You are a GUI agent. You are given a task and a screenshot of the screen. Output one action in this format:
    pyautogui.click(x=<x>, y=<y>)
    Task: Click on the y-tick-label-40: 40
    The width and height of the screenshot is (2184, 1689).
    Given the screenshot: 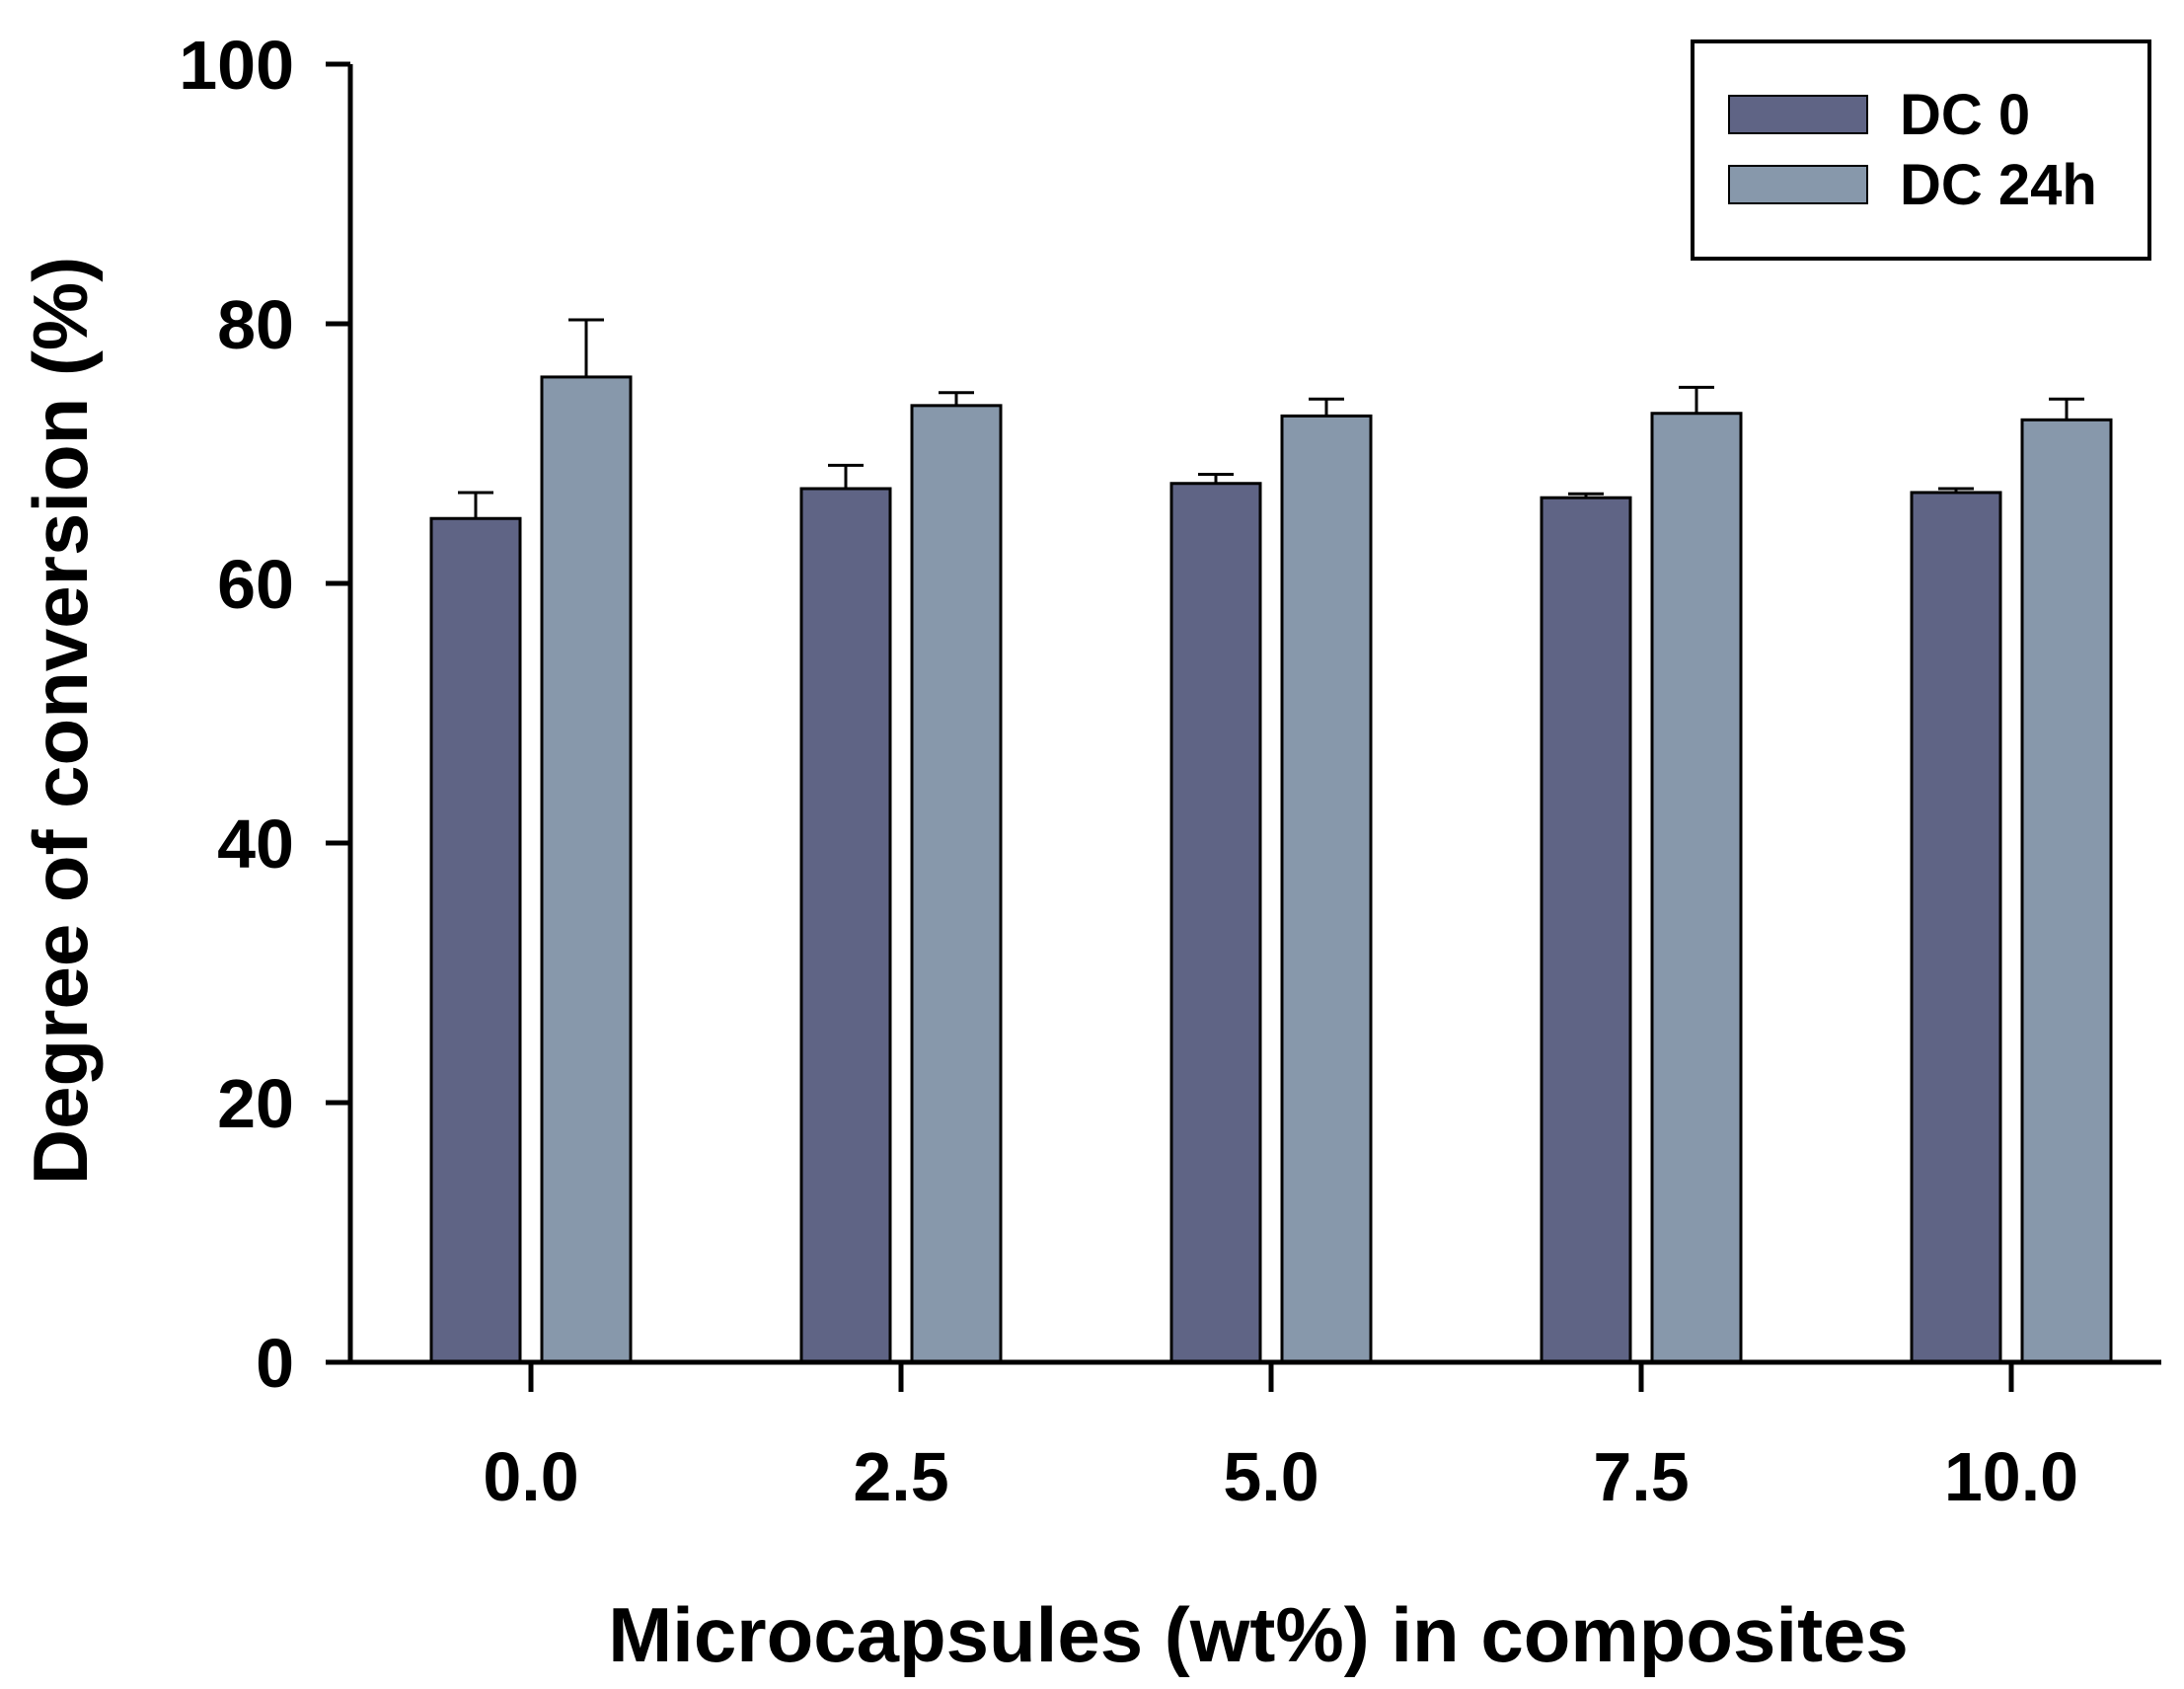 What is the action you would take?
    pyautogui.click(x=255, y=844)
    